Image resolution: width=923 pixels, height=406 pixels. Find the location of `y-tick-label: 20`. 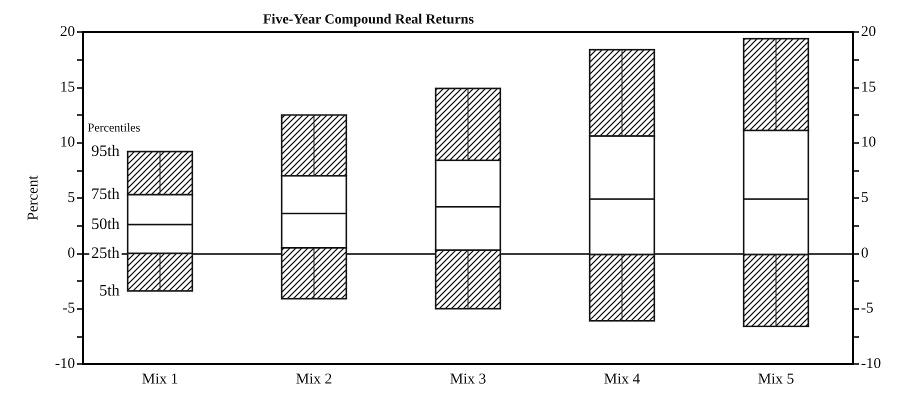

y-tick-label: 20 is located at coordinates (67, 32).